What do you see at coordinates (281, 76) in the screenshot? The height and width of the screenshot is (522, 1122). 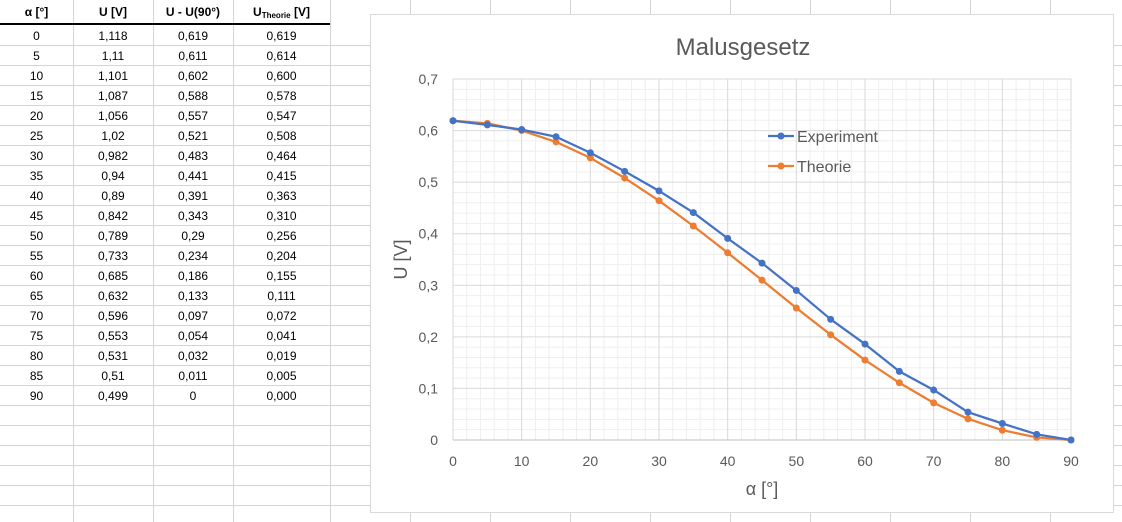 I see `cell-u-theorie: 0,600` at bounding box center [281, 76].